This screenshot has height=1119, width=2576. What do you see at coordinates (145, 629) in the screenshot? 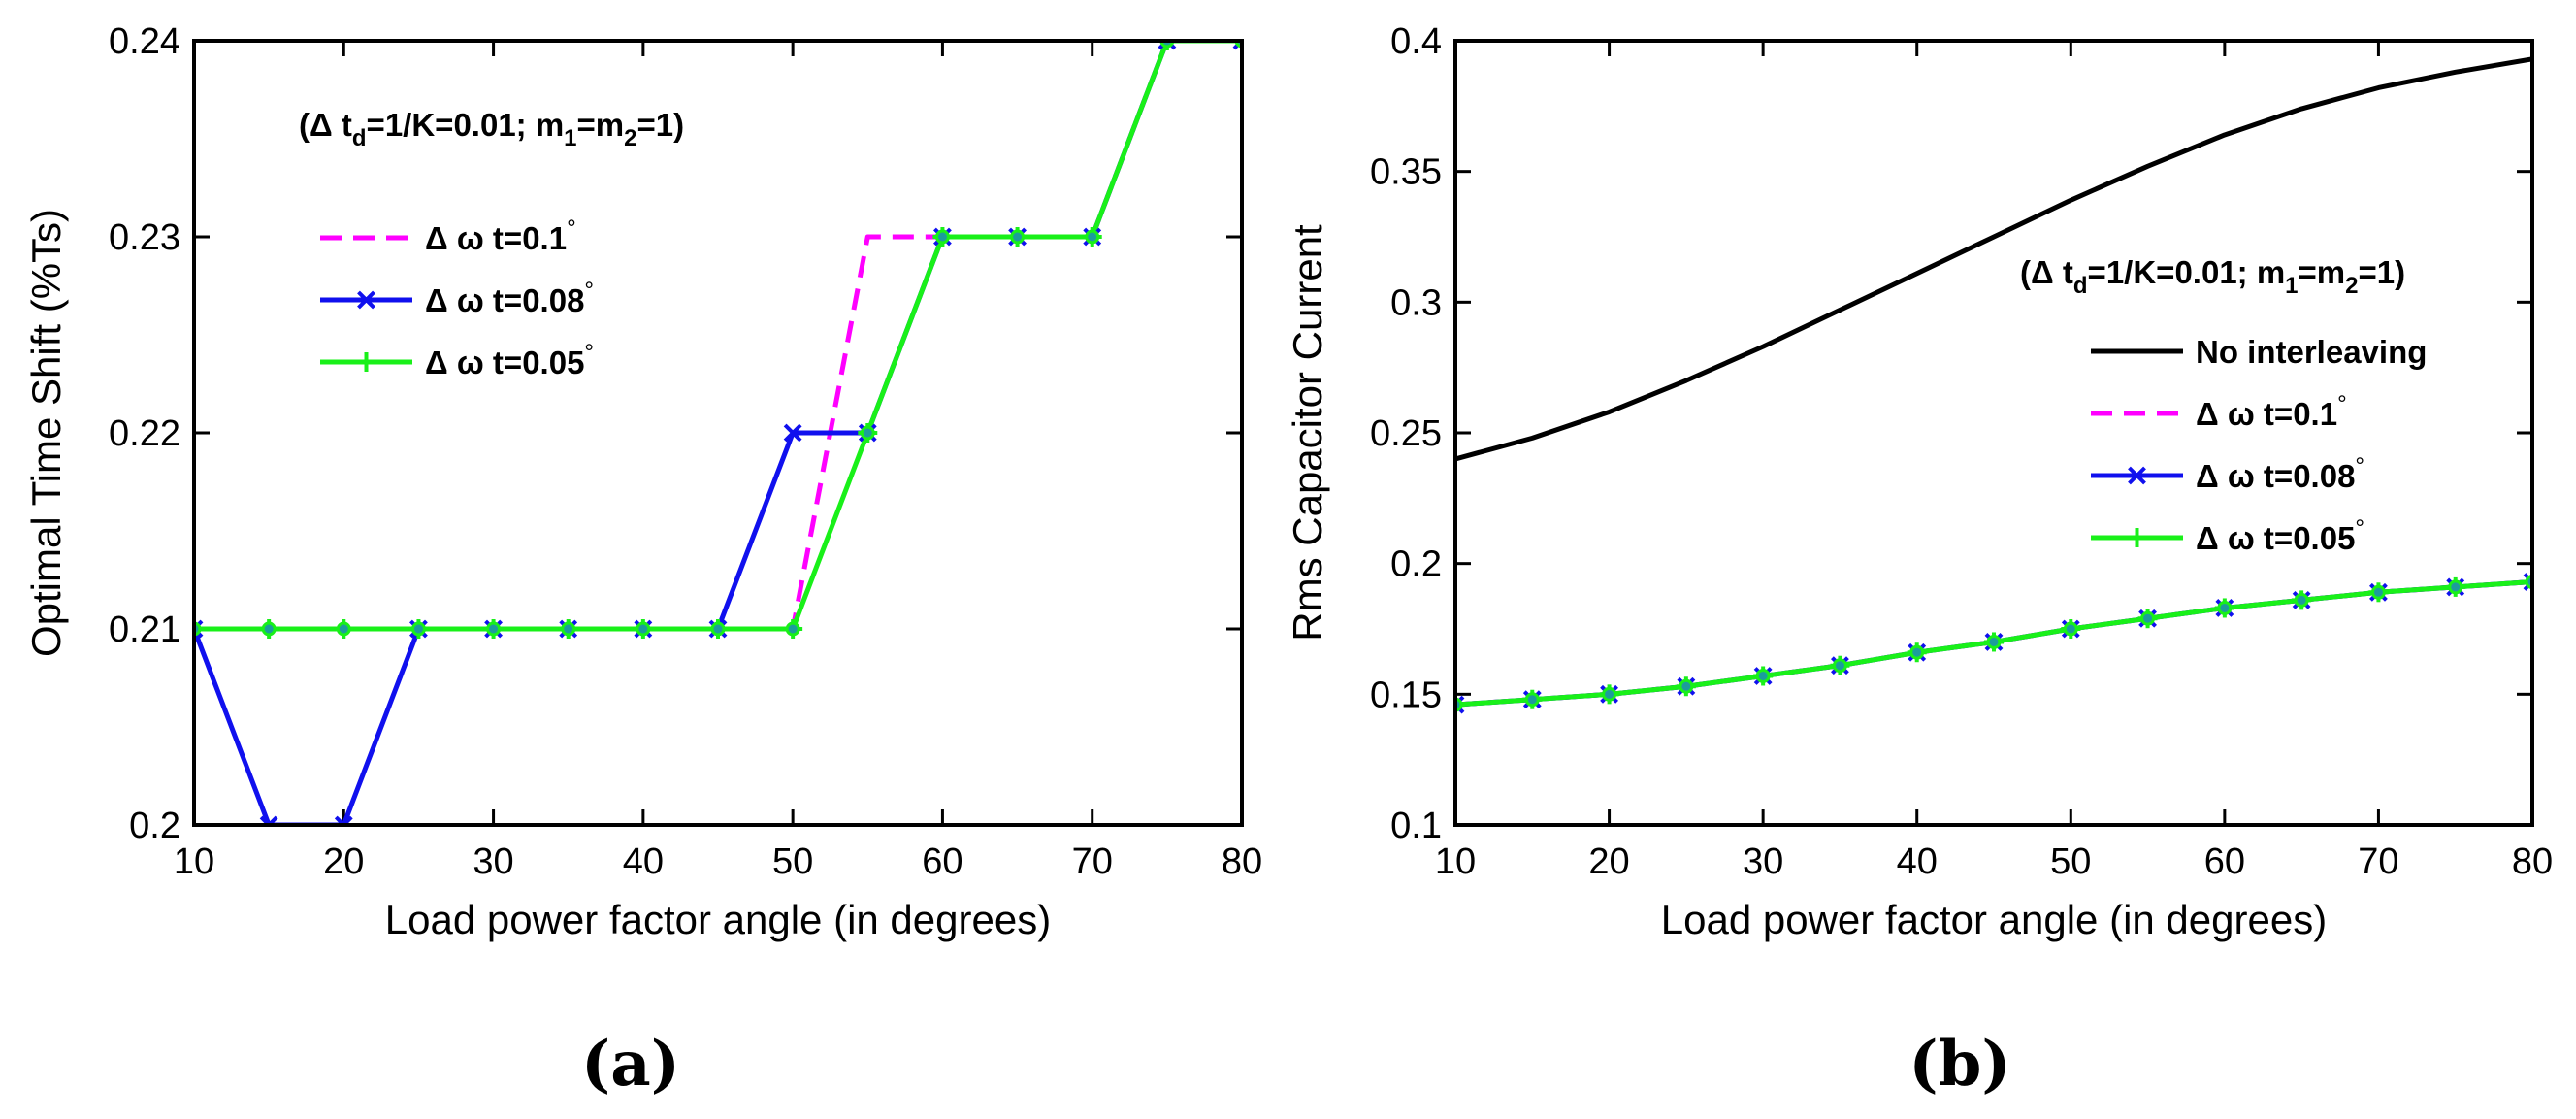
I see `y-tick-label: 0.21` at bounding box center [145, 629].